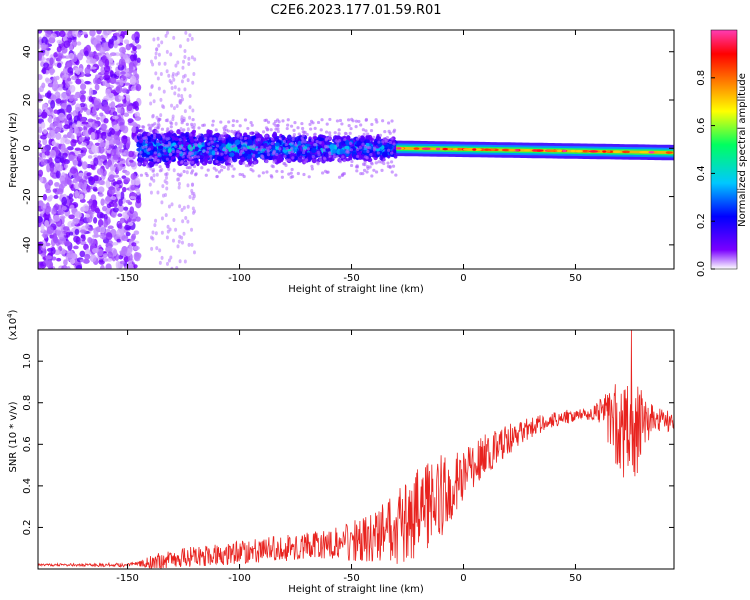 The width and height of the screenshot is (750, 600). What do you see at coordinates (12, 324) in the screenshot?
I see `svg-text: (x104)` at bounding box center [12, 324].